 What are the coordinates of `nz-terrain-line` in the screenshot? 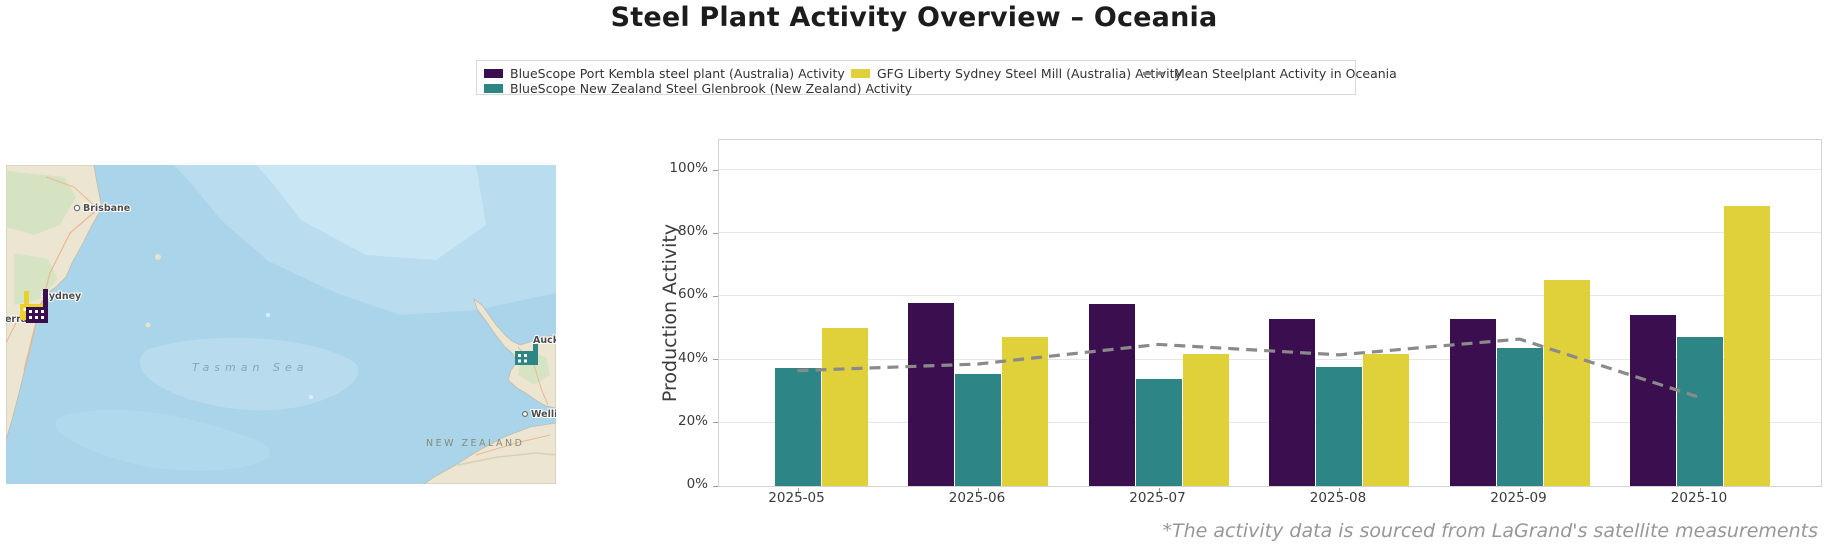 It's located at (506, 459).